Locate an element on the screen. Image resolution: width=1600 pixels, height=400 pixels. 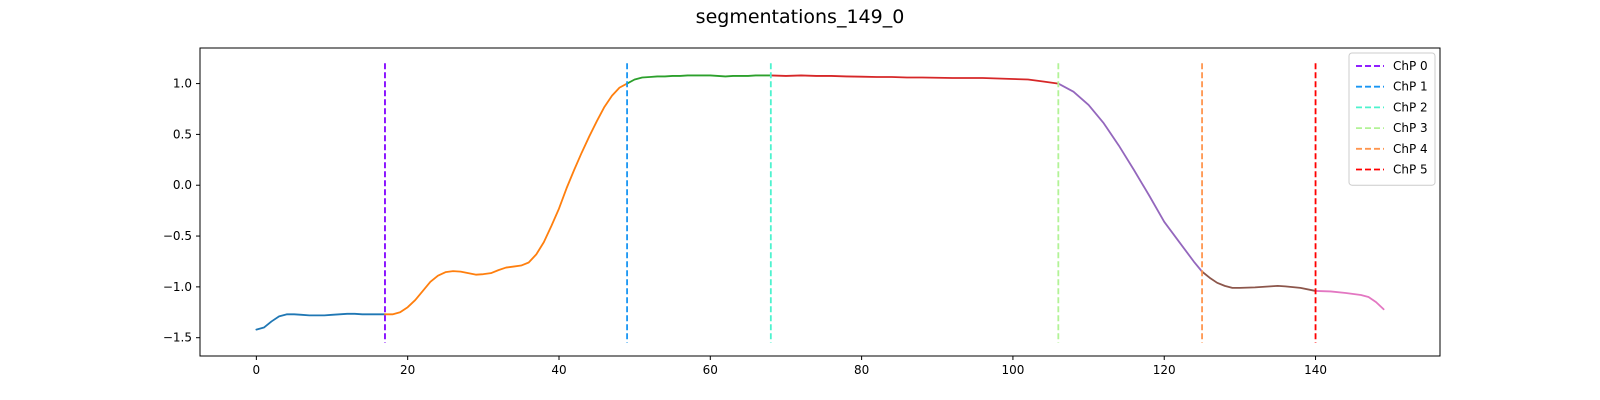
y-tick-label-2: 0.0 is located at coordinates (182, 185).